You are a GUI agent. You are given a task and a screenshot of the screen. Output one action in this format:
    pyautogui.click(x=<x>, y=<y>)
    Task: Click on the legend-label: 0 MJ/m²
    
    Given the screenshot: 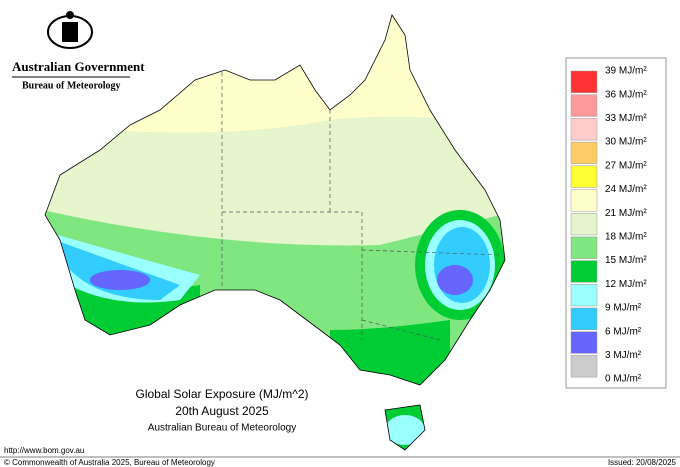 What is the action you would take?
    pyautogui.click(x=623, y=379)
    